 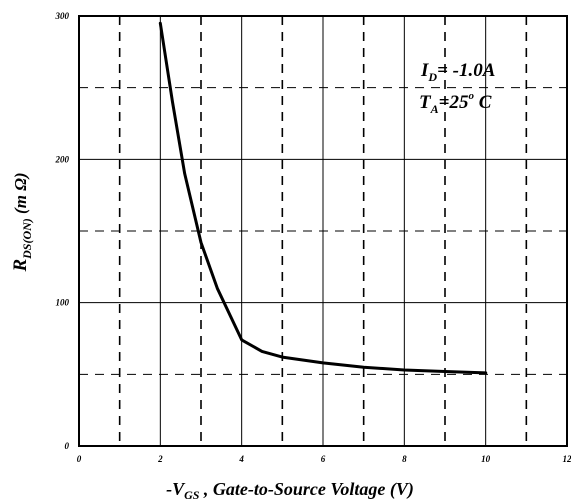 I want to click on annotation-id-rest: = -1.0A, so click(x=466, y=70).